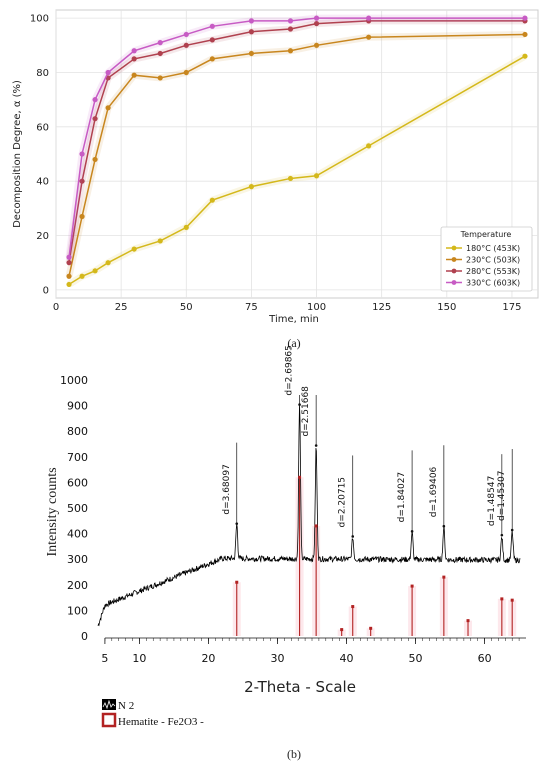 The height and width of the screenshot is (769, 550). I want to click on y-tick-label-a: 100, so click(39, 19).